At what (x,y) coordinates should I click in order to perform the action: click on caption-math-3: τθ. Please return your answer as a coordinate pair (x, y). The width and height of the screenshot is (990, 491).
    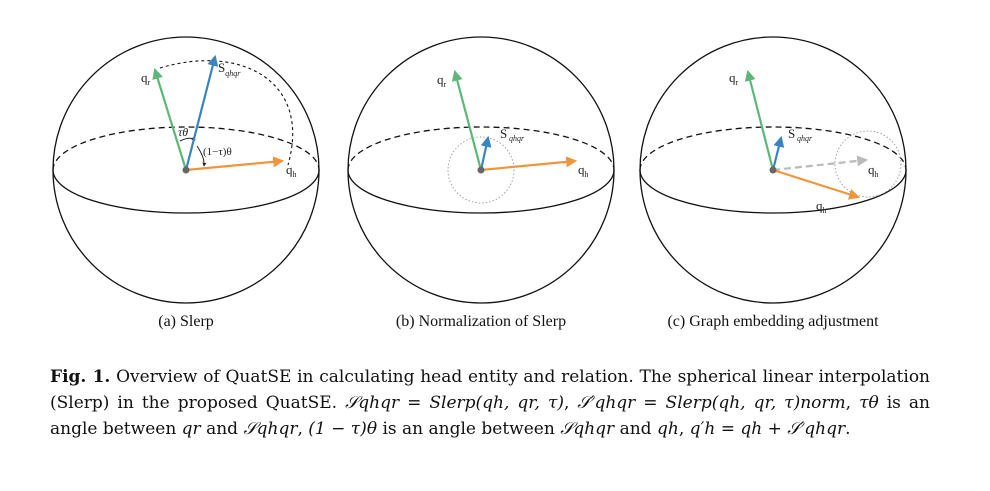
    Looking at the image, I should click on (869, 403).